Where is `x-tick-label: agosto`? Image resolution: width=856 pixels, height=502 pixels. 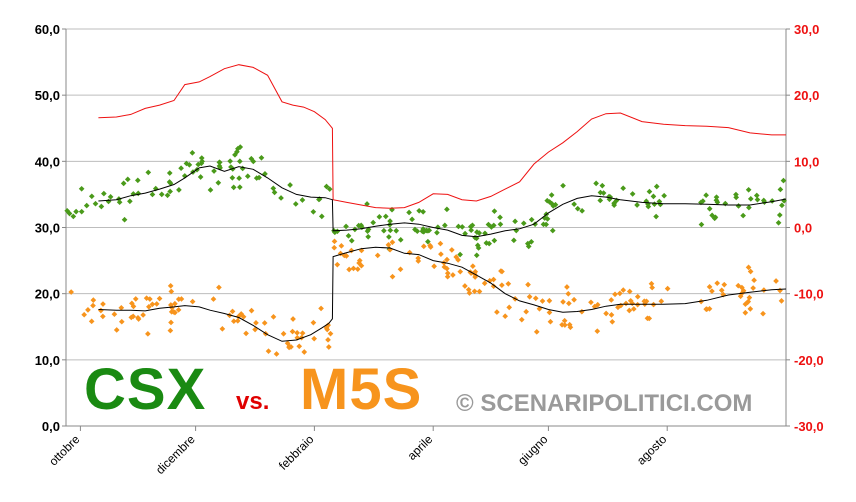
x-tick-label: agosto is located at coordinates (652, 450).